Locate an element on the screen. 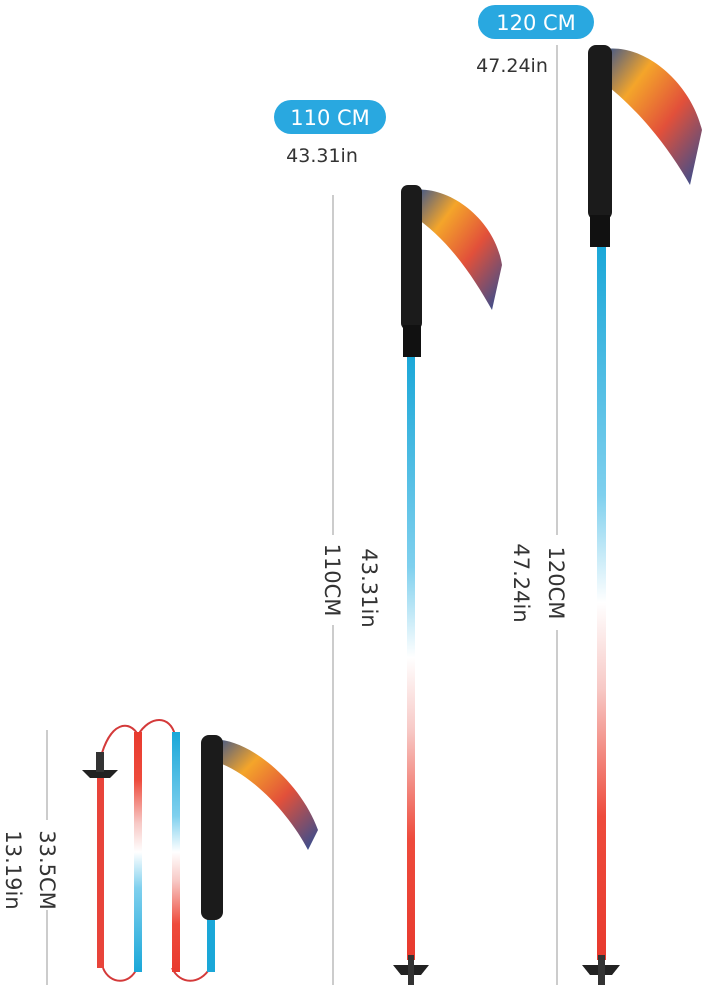 The image size is (707, 992). badge-sub: 47.24in is located at coordinates (512, 66).